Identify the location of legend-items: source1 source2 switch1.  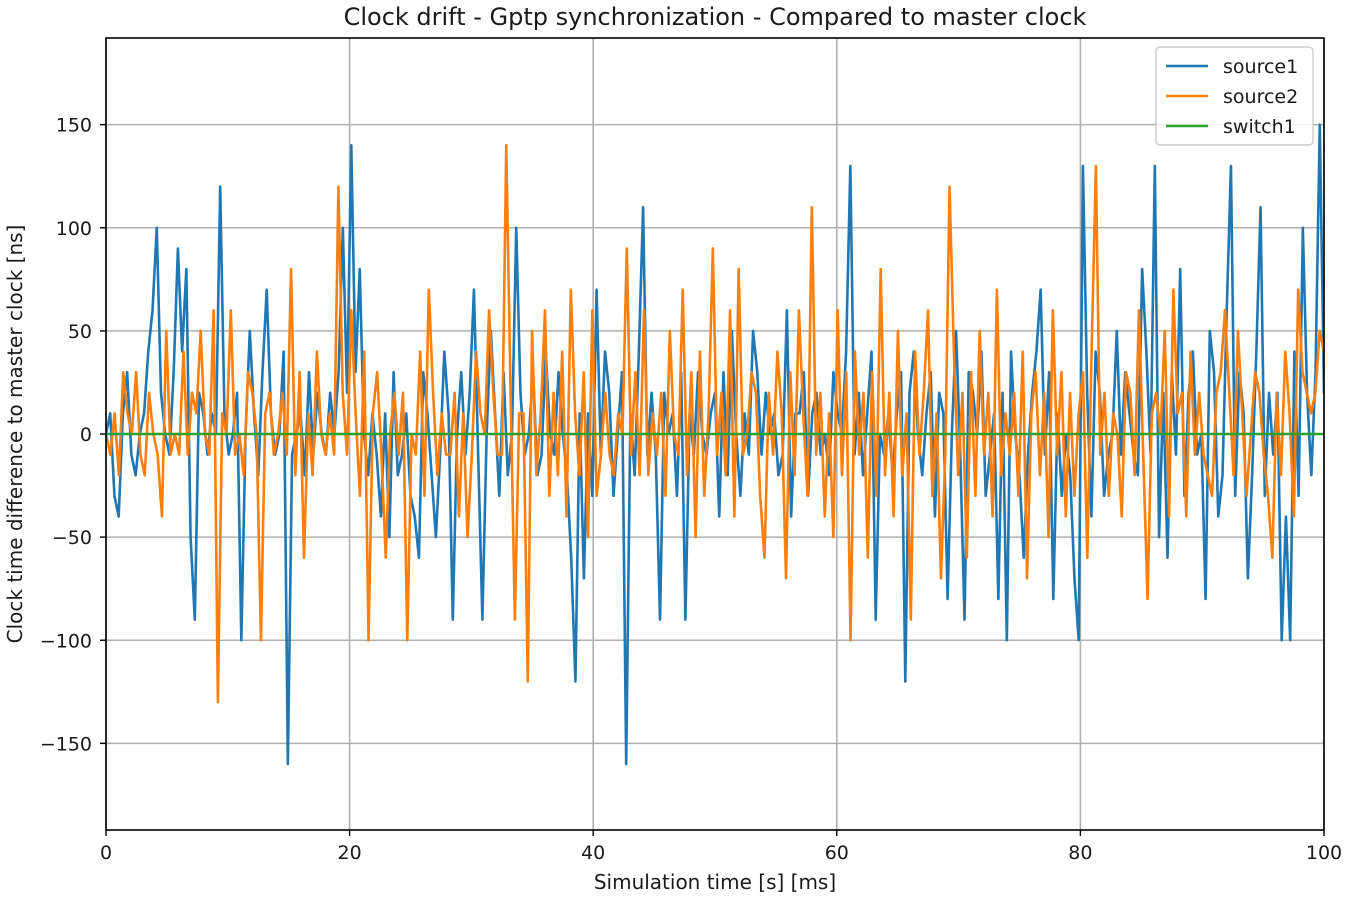
(1232, 97).